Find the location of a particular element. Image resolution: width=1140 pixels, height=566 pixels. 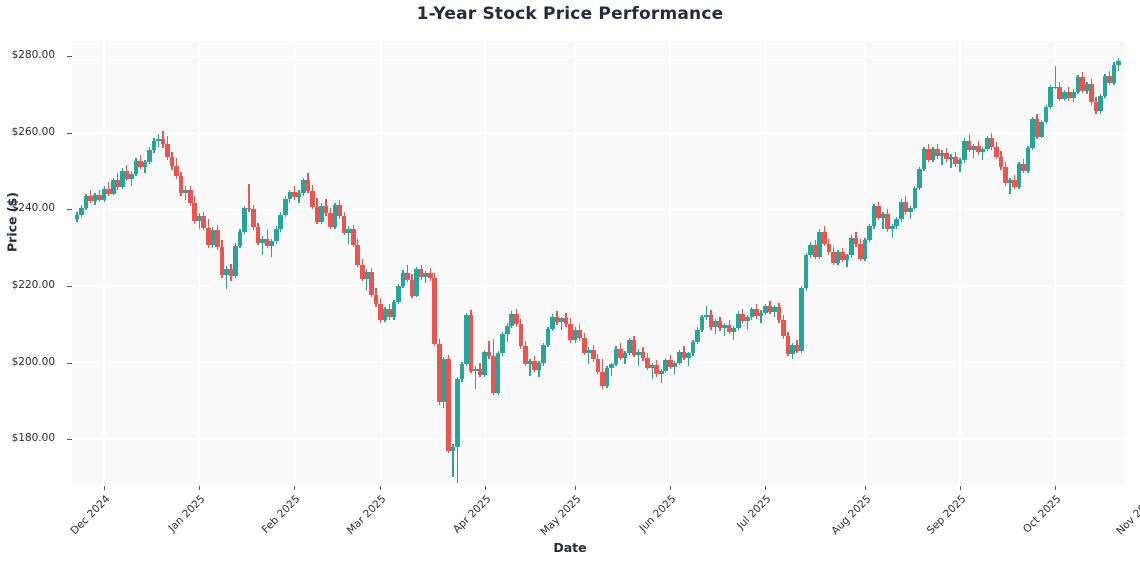

y-tick-label: $220.00 is located at coordinates (33, 284).